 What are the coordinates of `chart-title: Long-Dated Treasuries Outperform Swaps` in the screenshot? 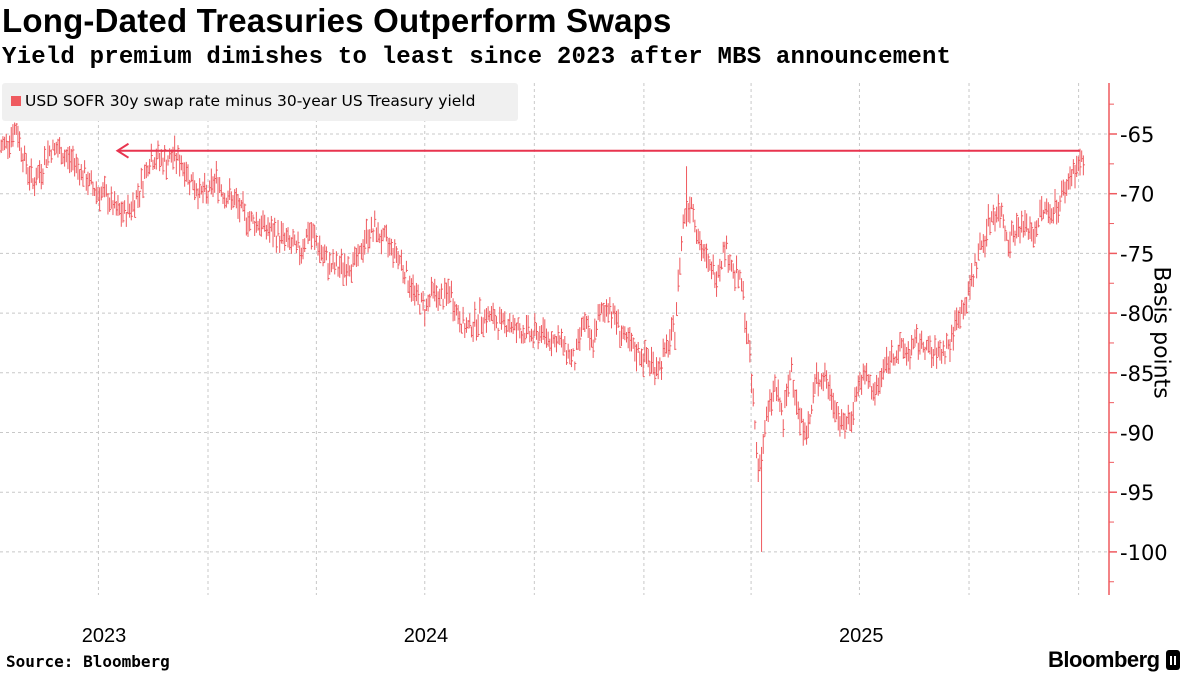 It's located at (337, 20).